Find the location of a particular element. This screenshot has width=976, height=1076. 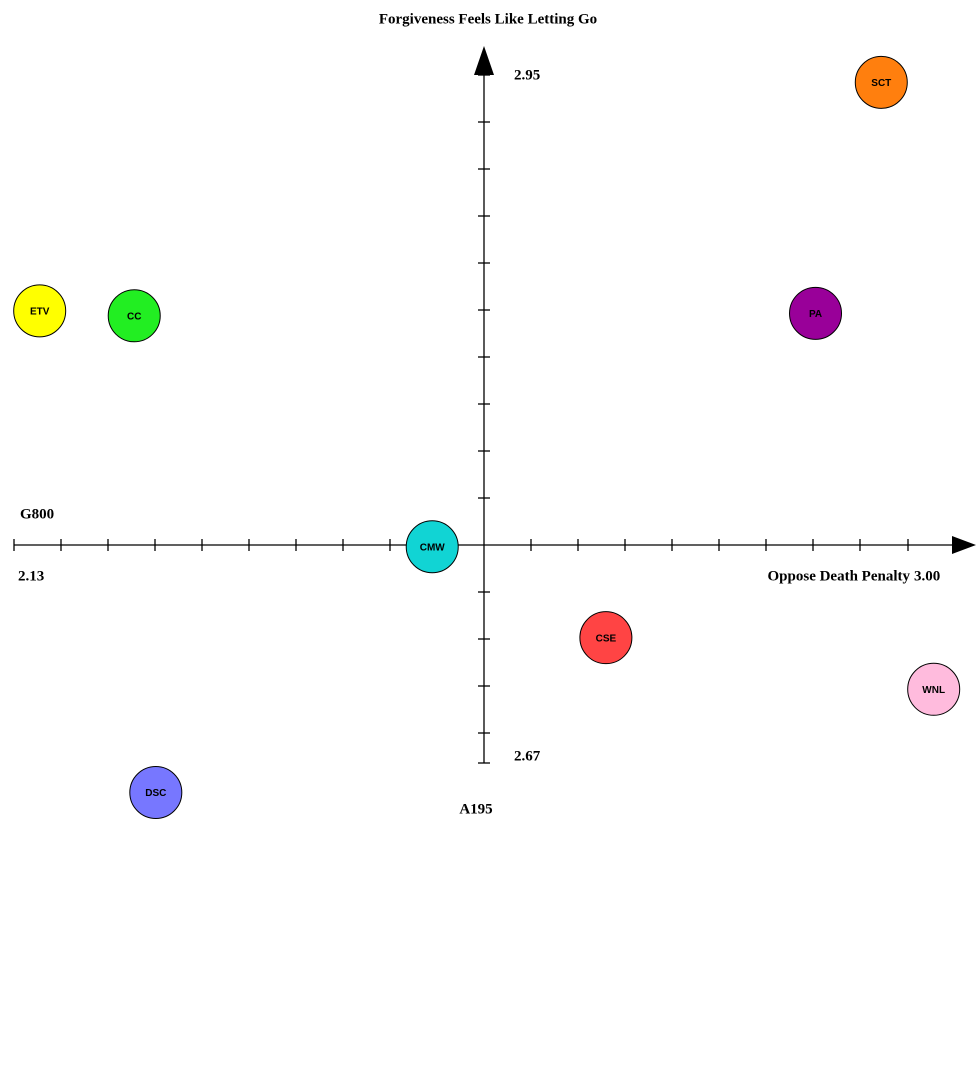

point-label: SCT is located at coordinates (881, 83).